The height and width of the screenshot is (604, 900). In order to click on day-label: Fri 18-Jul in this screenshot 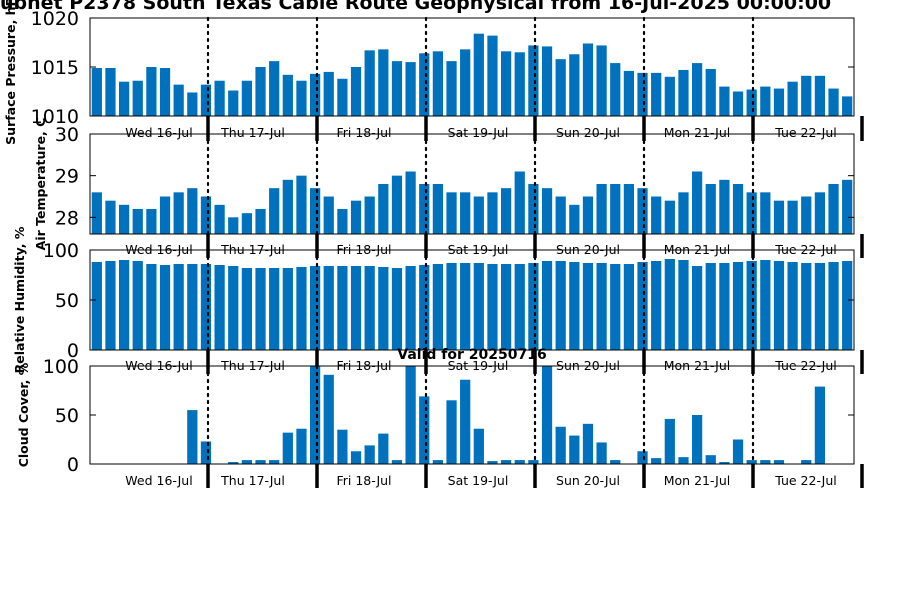, I will do `click(363, 480)`.